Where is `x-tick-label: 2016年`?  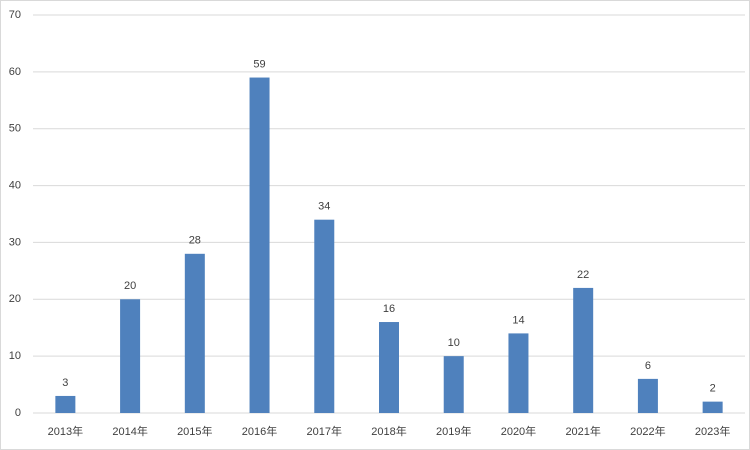
x-tick-label: 2016年 is located at coordinates (259, 431).